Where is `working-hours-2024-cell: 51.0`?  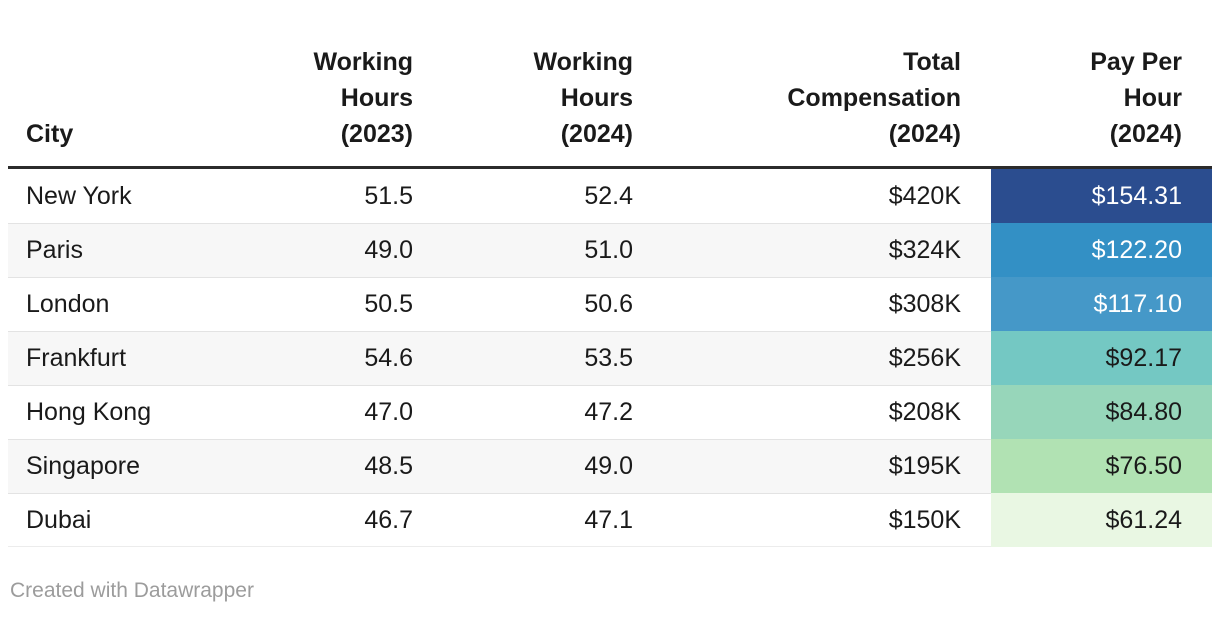
working-hours-2024-cell: 51.0 is located at coordinates (553, 250).